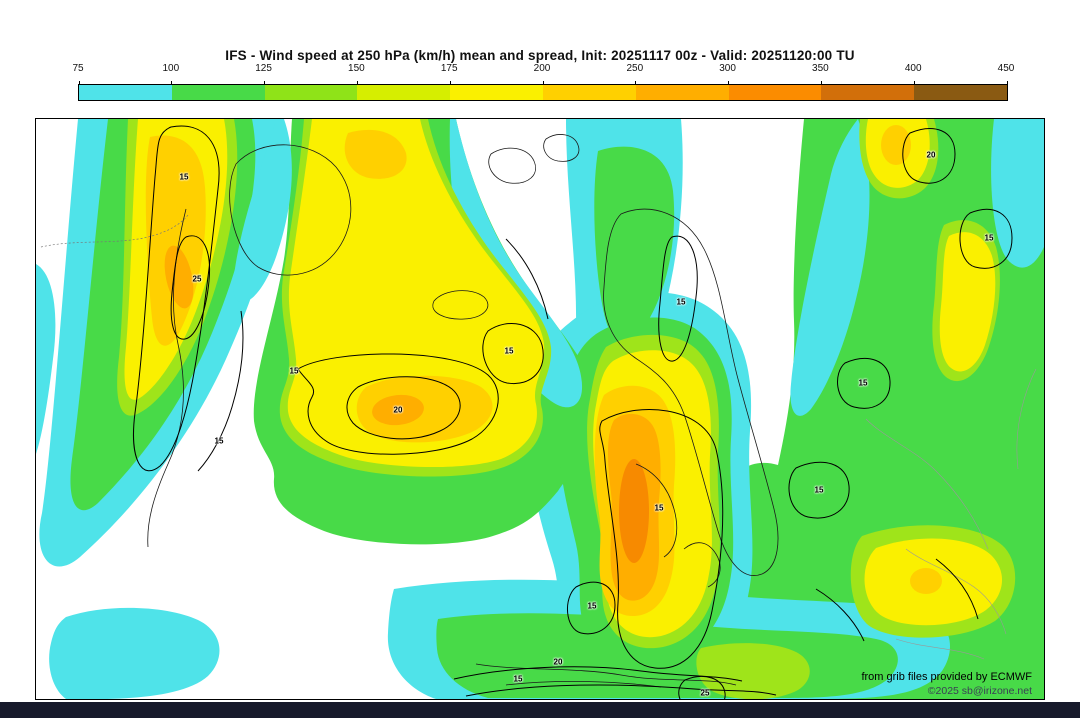 This screenshot has height=718, width=1080. Describe the element at coordinates (449, 68) in the screenshot. I see `colorbar-tick-label: 175` at that location.